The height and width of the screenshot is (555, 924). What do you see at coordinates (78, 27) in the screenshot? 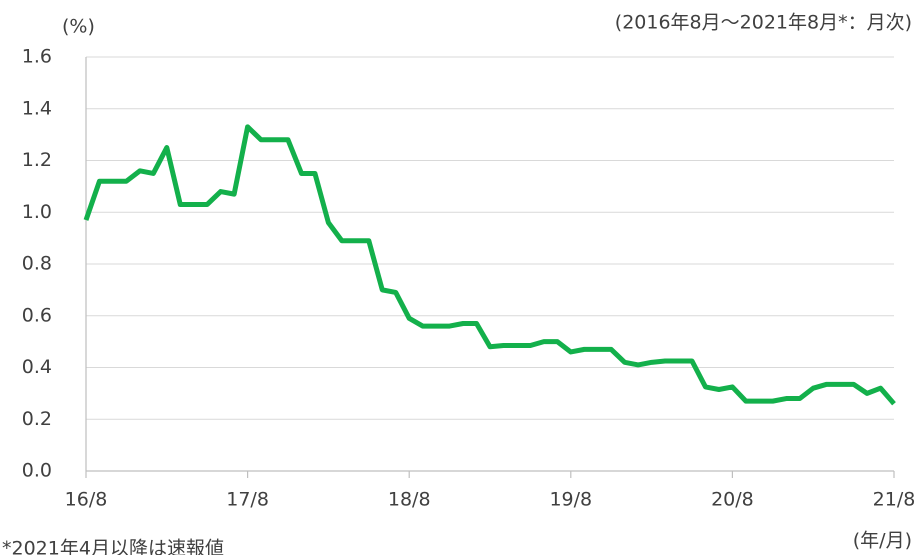
I see `y-unit: (%)` at bounding box center [78, 27].